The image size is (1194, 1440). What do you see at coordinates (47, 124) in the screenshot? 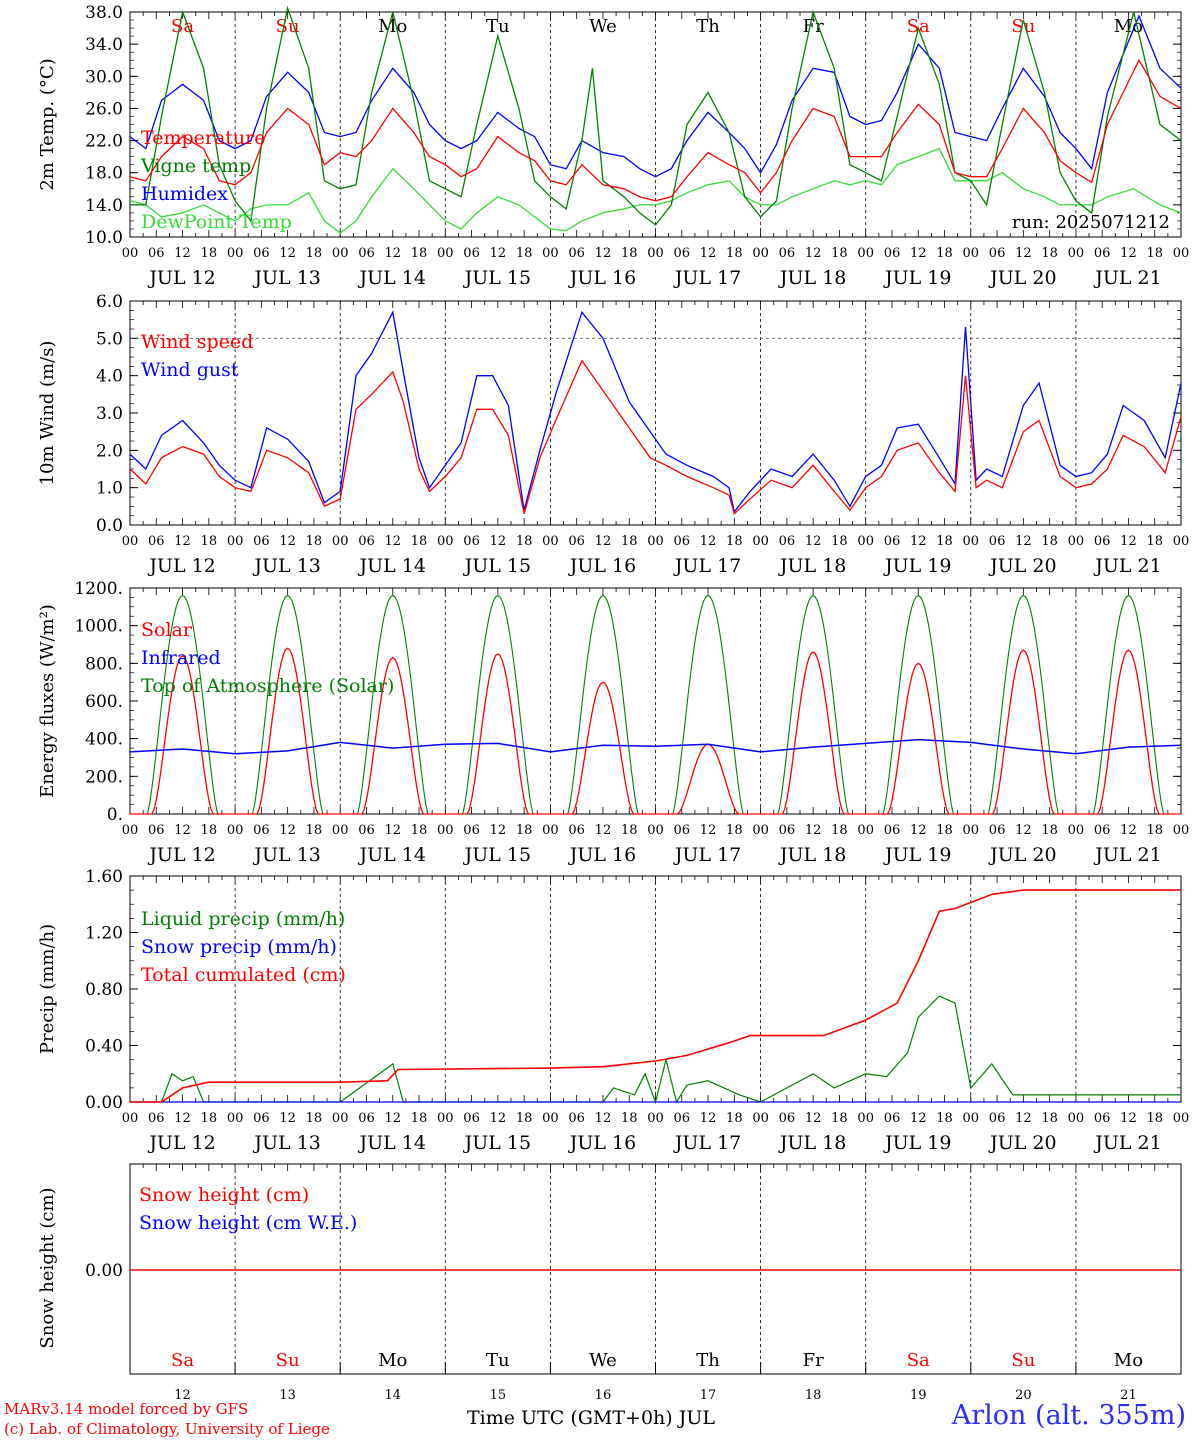
I see `y-axis-title: 2m Temp. (°C)` at bounding box center [47, 124].